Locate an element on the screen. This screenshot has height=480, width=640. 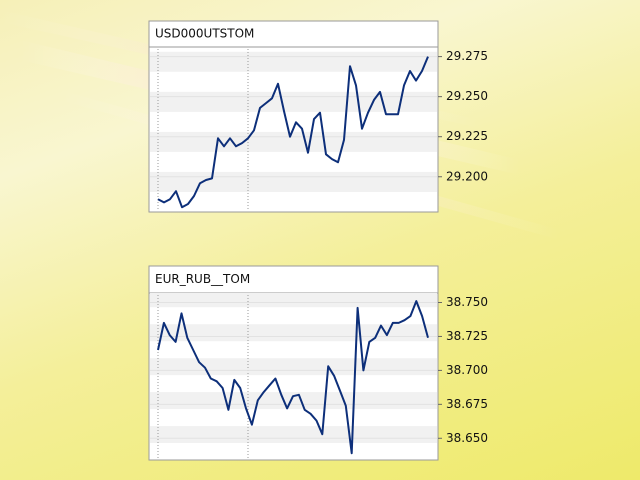
chart-title: EUR_RUB__TOM is located at coordinates (202, 279).